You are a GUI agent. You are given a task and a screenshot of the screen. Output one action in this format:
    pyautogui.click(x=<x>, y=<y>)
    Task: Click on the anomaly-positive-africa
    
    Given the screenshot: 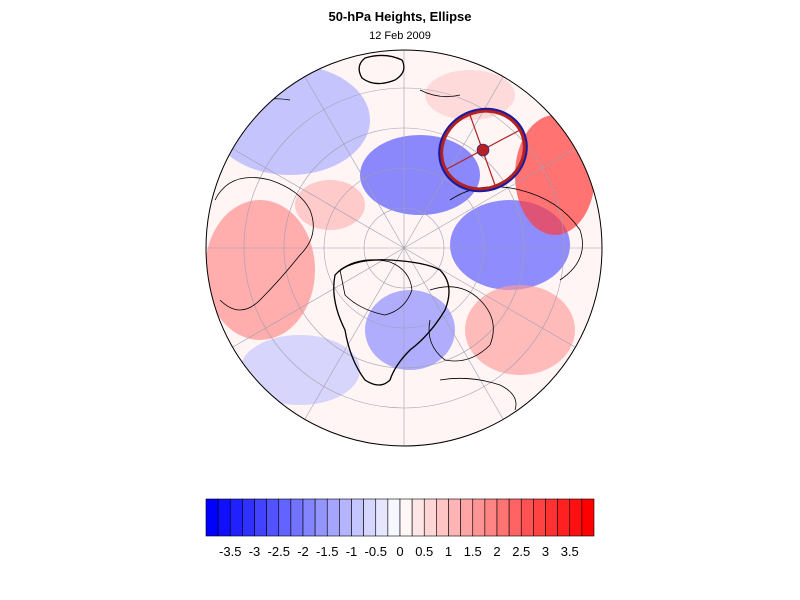 What is the action you would take?
    pyautogui.click(x=520, y=330)
    